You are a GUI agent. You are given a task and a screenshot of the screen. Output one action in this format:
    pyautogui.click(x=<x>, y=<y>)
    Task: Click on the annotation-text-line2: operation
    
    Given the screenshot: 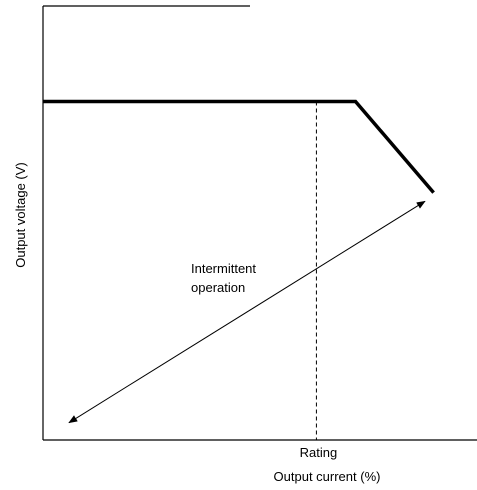 What is the action you would take?
    pyautogui.click(x=218, y=287)
    